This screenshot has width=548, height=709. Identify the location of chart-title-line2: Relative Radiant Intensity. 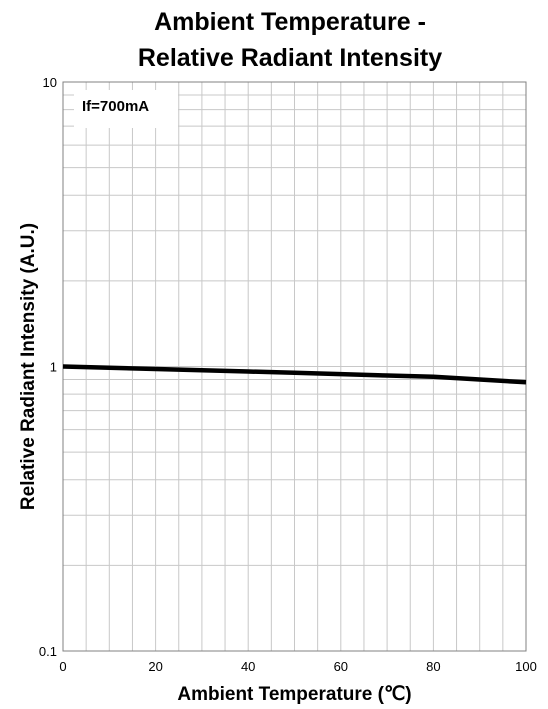
(290, 58).